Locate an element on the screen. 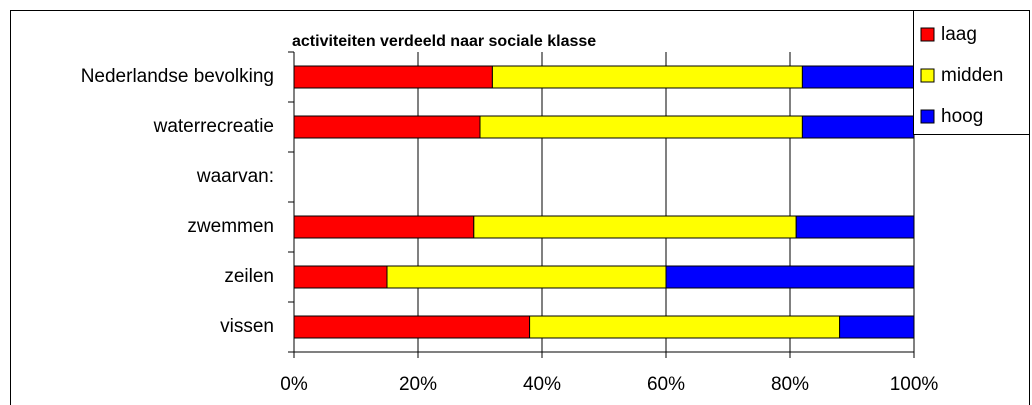 This screenshot has width=1032, height=405. x-tick-label: 100% is located at coordinates (914, 384).